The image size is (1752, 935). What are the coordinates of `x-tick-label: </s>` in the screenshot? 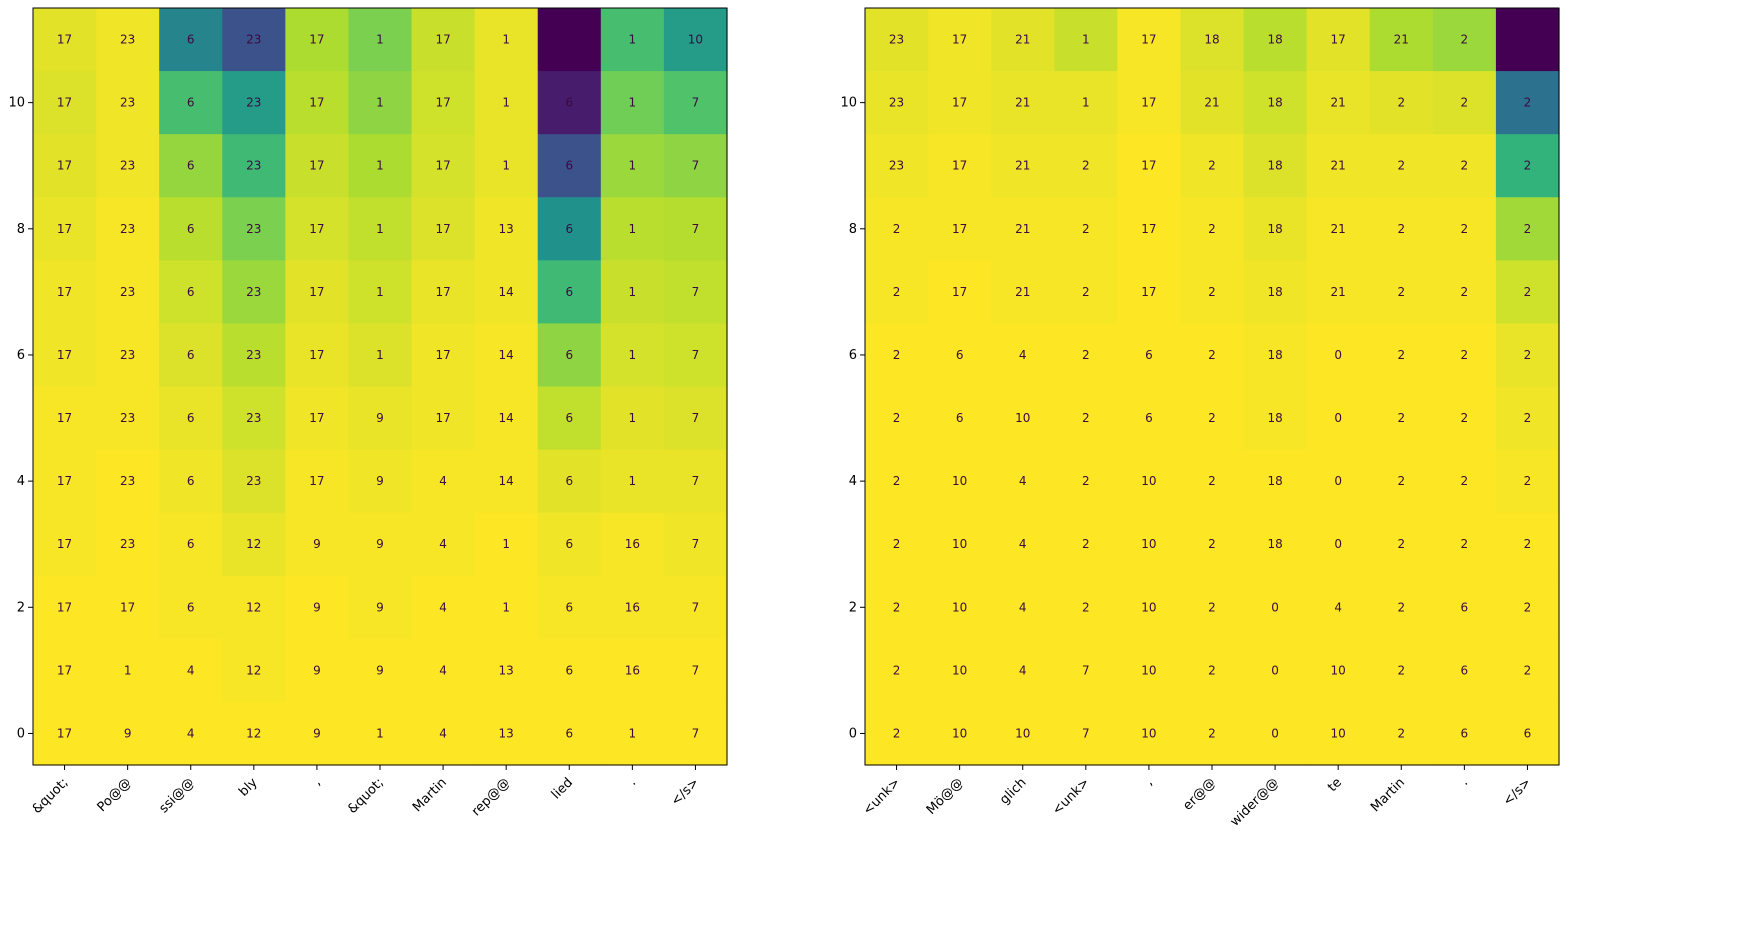 It's located at (685, 792).